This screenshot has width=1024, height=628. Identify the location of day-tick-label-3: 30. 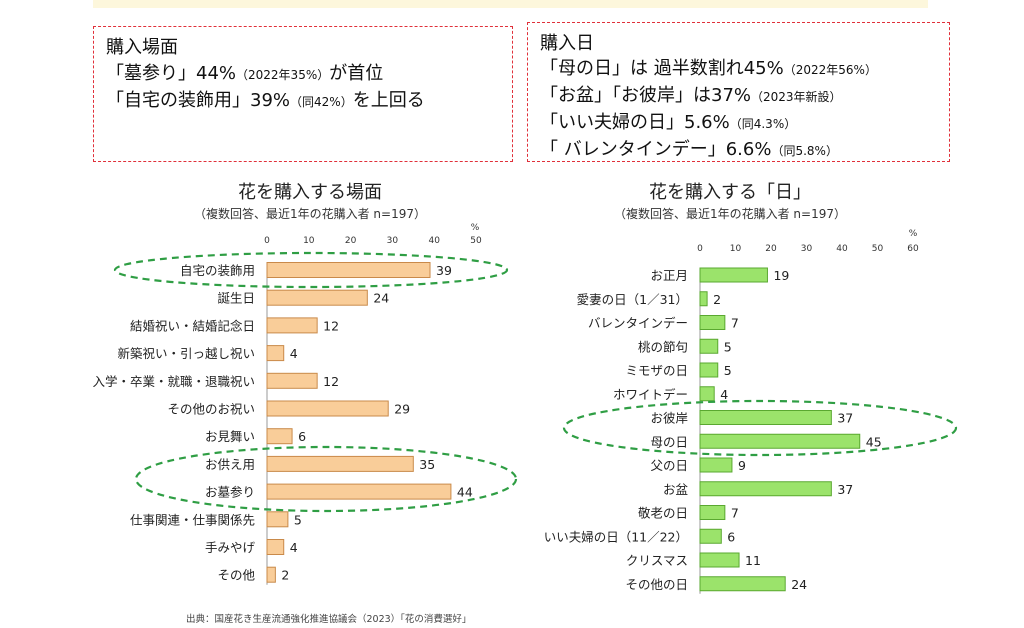
(807, 249).